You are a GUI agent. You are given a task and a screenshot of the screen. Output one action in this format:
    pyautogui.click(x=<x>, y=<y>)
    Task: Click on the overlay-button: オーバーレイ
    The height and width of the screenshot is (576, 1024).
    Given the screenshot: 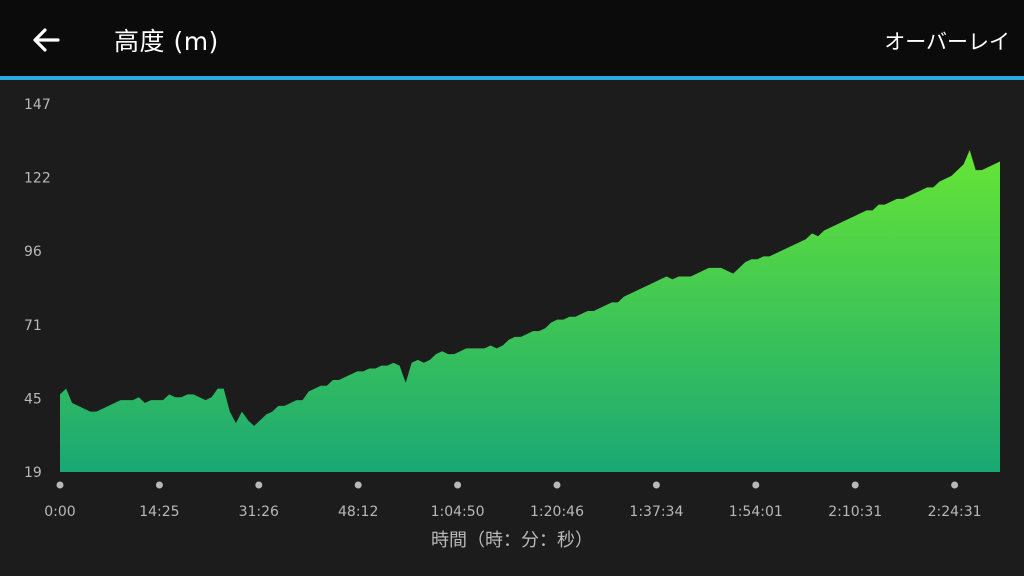 What is the action you would take?
    pyautogui.click(x=947, y=42)
    